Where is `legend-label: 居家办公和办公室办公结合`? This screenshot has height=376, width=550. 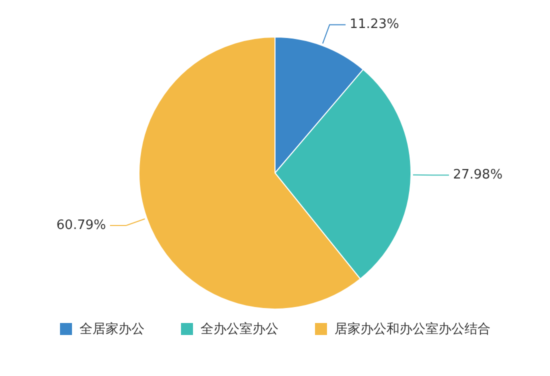
legend-label: 居家办公和办公室办公结合 is located at coordinates (412, 329).